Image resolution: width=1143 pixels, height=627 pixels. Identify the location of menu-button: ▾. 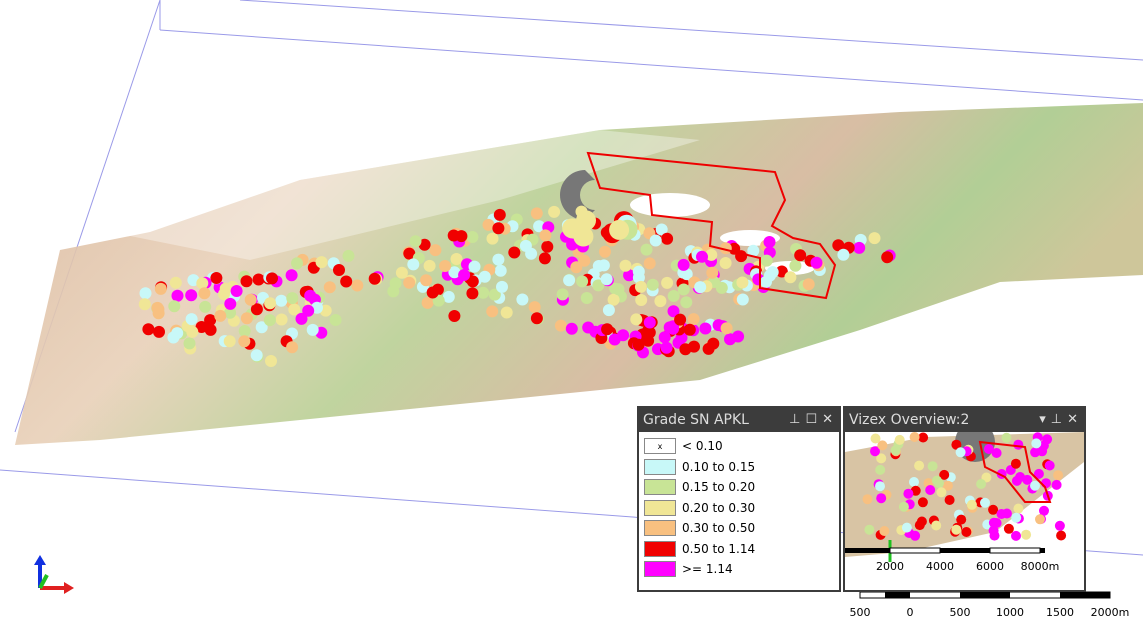
(1042, 419).